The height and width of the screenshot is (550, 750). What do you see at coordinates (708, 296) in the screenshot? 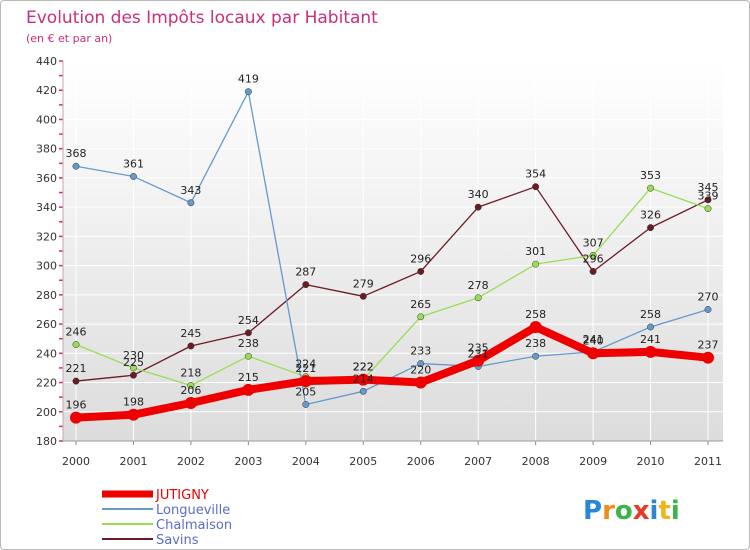
I see `data-label-longueville: 270` at bounding box center [708, 296].